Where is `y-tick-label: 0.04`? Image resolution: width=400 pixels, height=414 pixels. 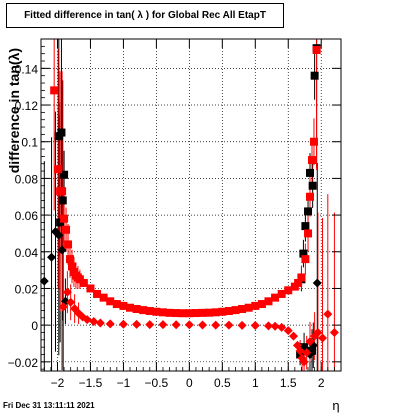
y-tick-label: 0.04 is located at coordinates (27, 253).